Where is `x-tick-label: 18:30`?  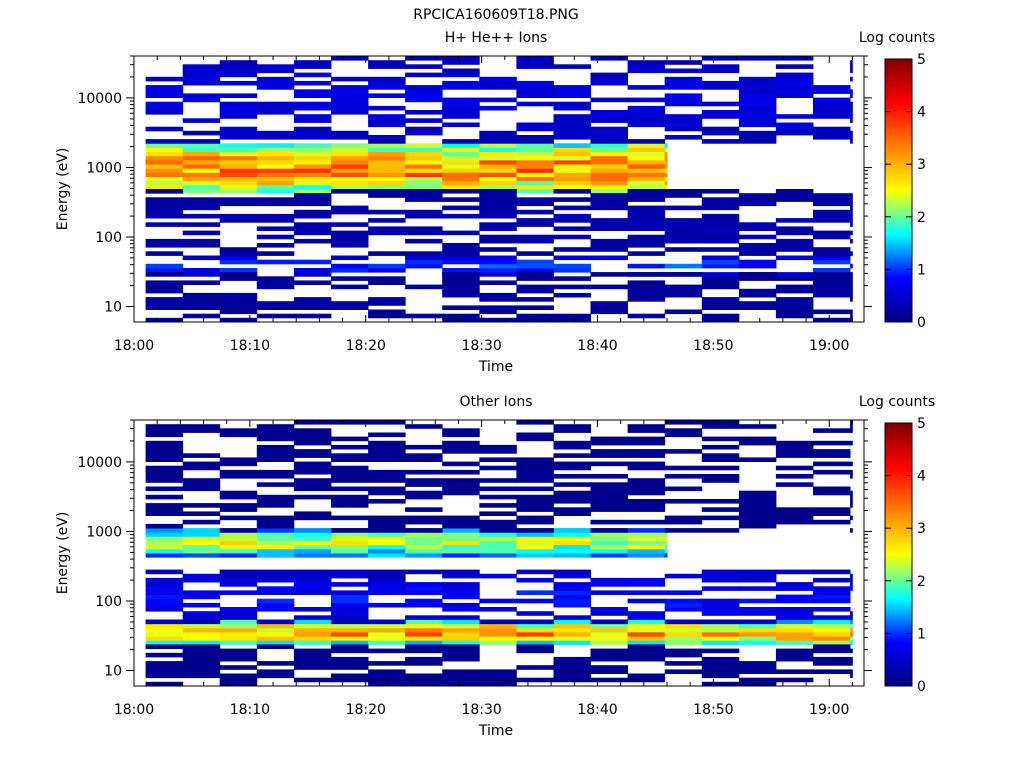
x-tick-label: 18:30 is located at coordinates (481, 710).